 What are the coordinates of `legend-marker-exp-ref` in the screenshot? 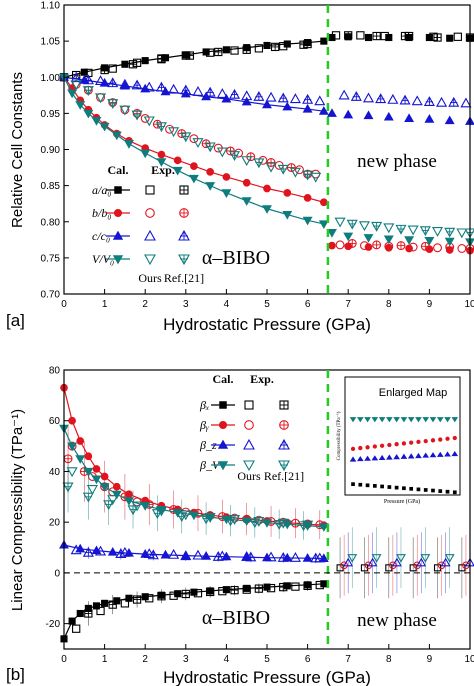 It's located at (184, 190).